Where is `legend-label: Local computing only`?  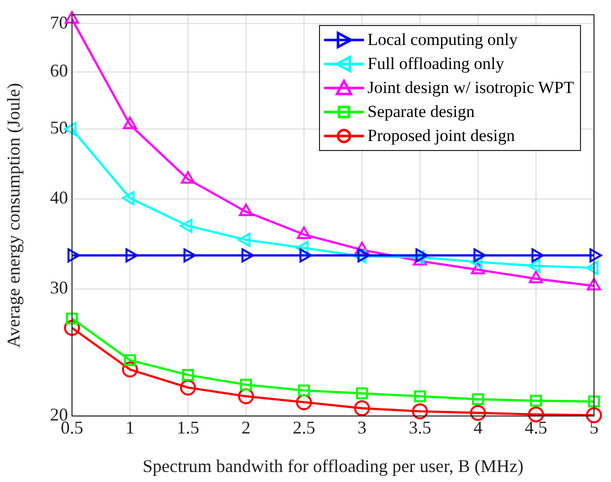
legend-label: Local computing only is located at coordinates (442, 40).